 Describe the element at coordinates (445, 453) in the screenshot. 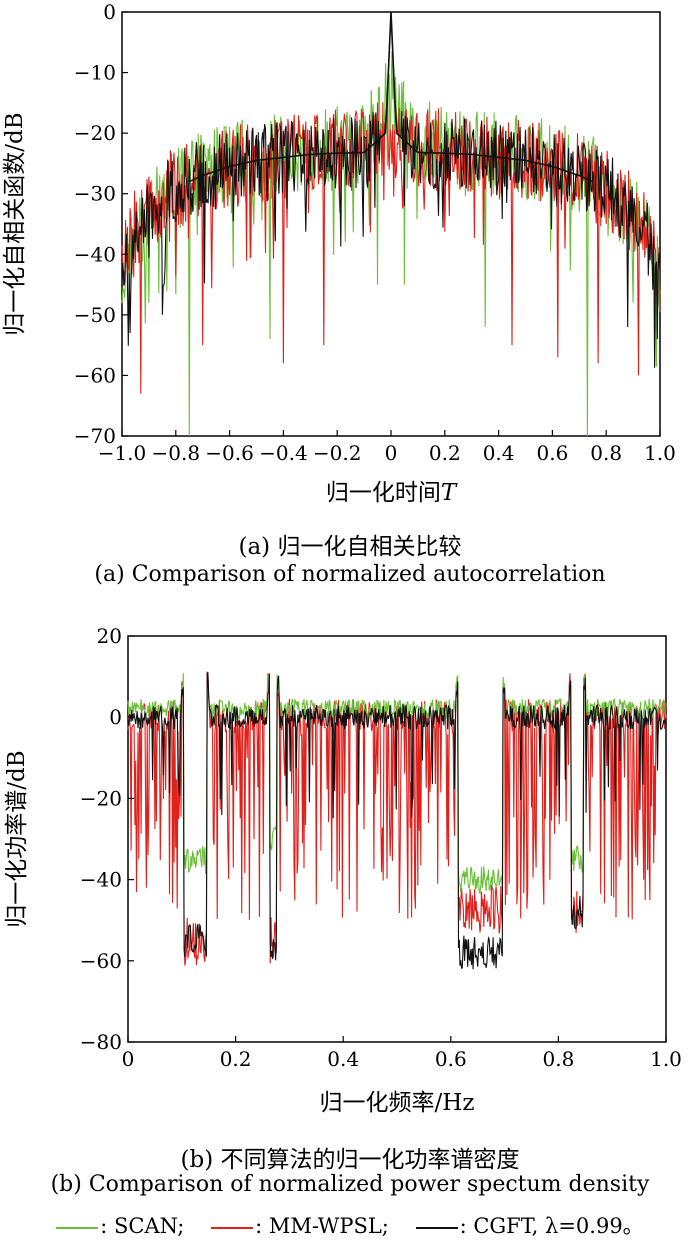

I see `x-tick-label-a: 0.2` at that location.